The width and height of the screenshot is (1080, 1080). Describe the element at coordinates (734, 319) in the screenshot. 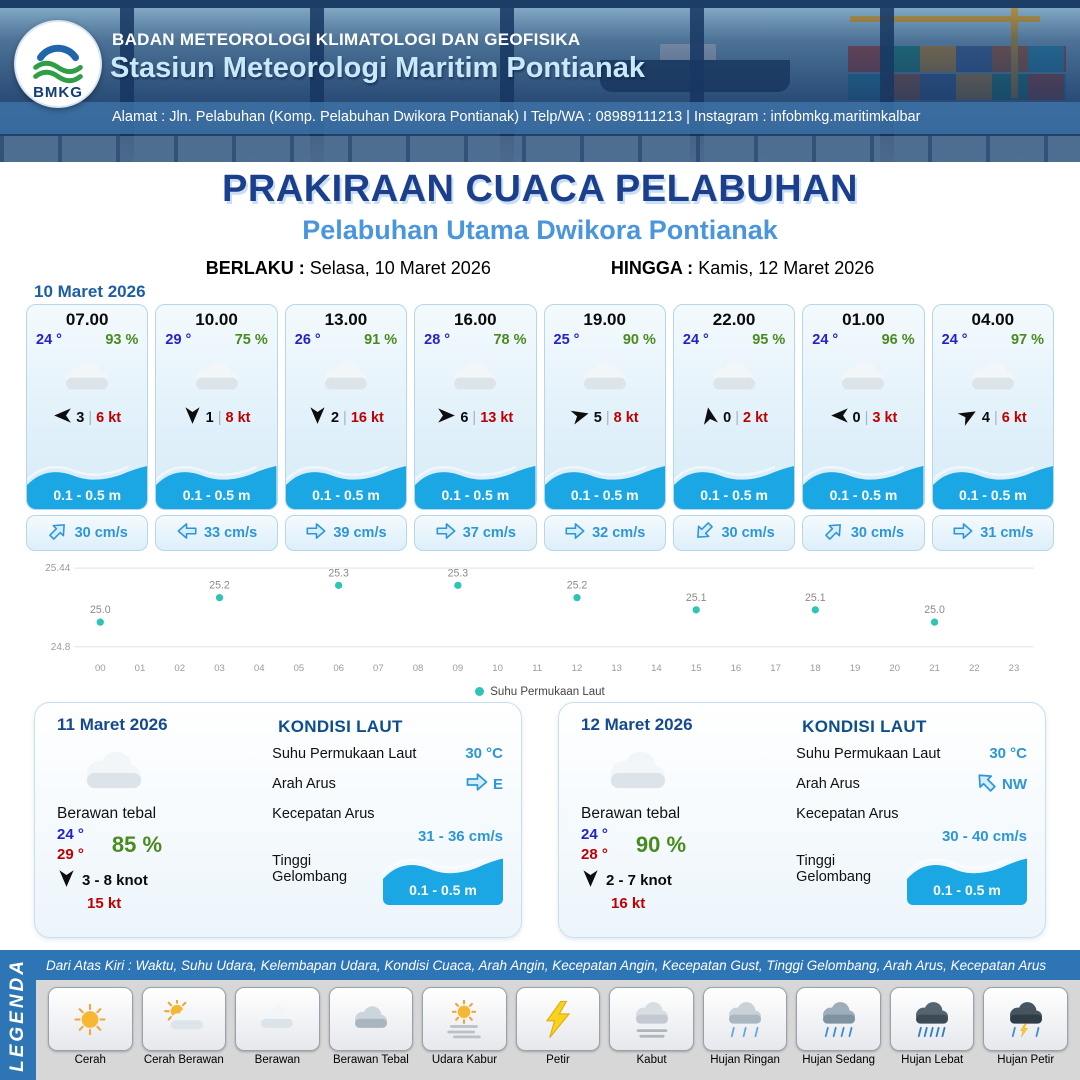

I see `forecast-time: 22.00` at that location.